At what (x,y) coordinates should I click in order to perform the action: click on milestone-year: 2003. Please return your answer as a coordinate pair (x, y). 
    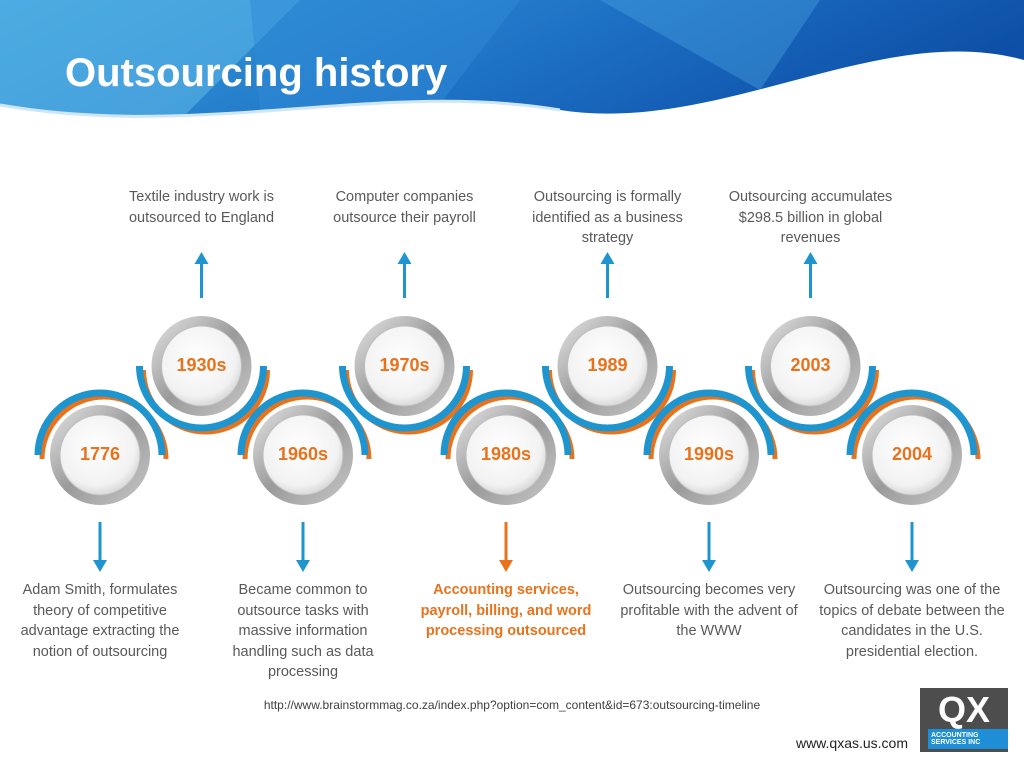
    Looking at the image, I should click on (810, 365).